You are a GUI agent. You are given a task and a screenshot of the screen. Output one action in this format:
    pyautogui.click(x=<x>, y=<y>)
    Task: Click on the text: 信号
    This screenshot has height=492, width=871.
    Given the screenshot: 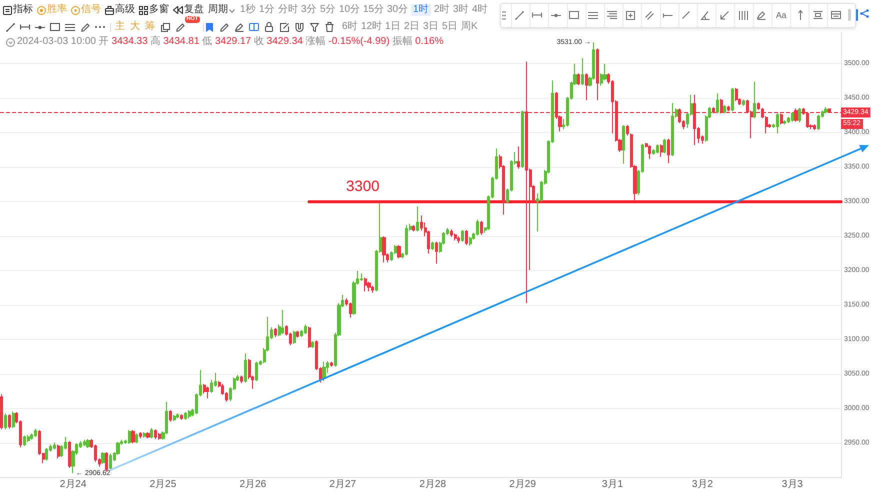 What is the action you would take?
    pyautogui.click(x=91, y=10)
    